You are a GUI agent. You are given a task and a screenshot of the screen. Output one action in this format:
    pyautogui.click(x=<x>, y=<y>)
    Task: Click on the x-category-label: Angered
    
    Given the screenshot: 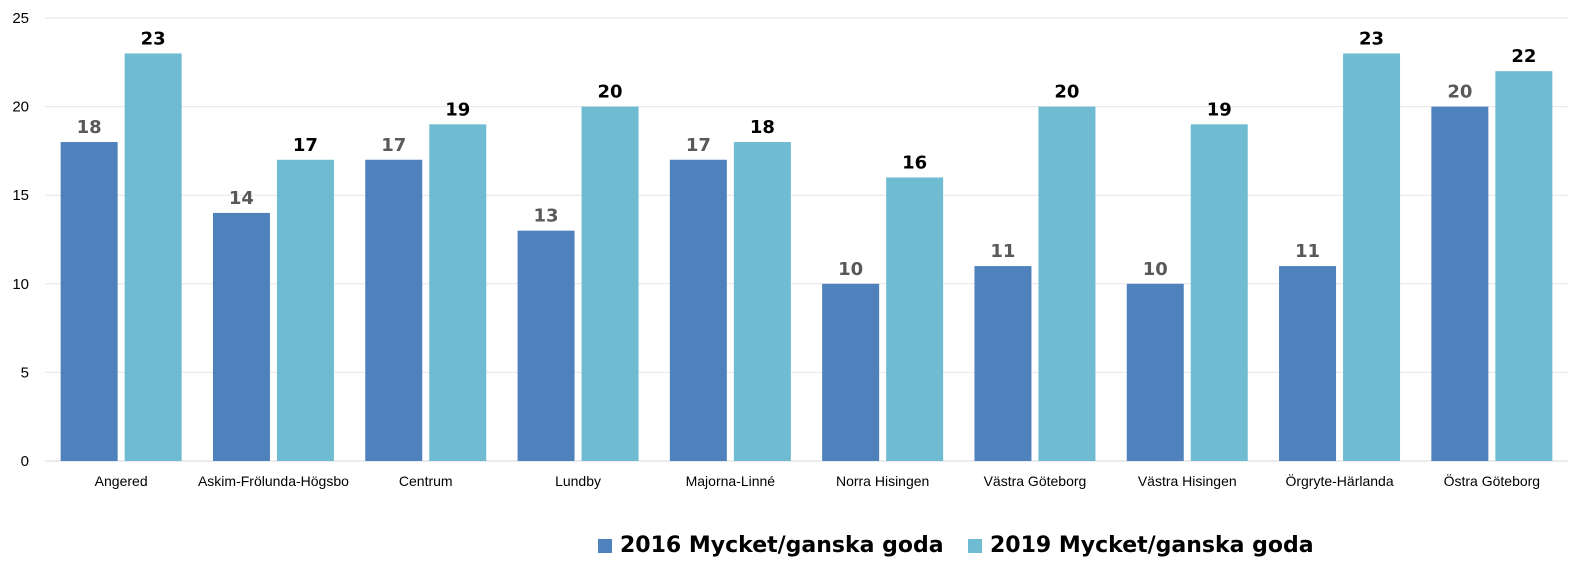 What is the action you would take?
    pyautogui.click(x=121, y=481)
    